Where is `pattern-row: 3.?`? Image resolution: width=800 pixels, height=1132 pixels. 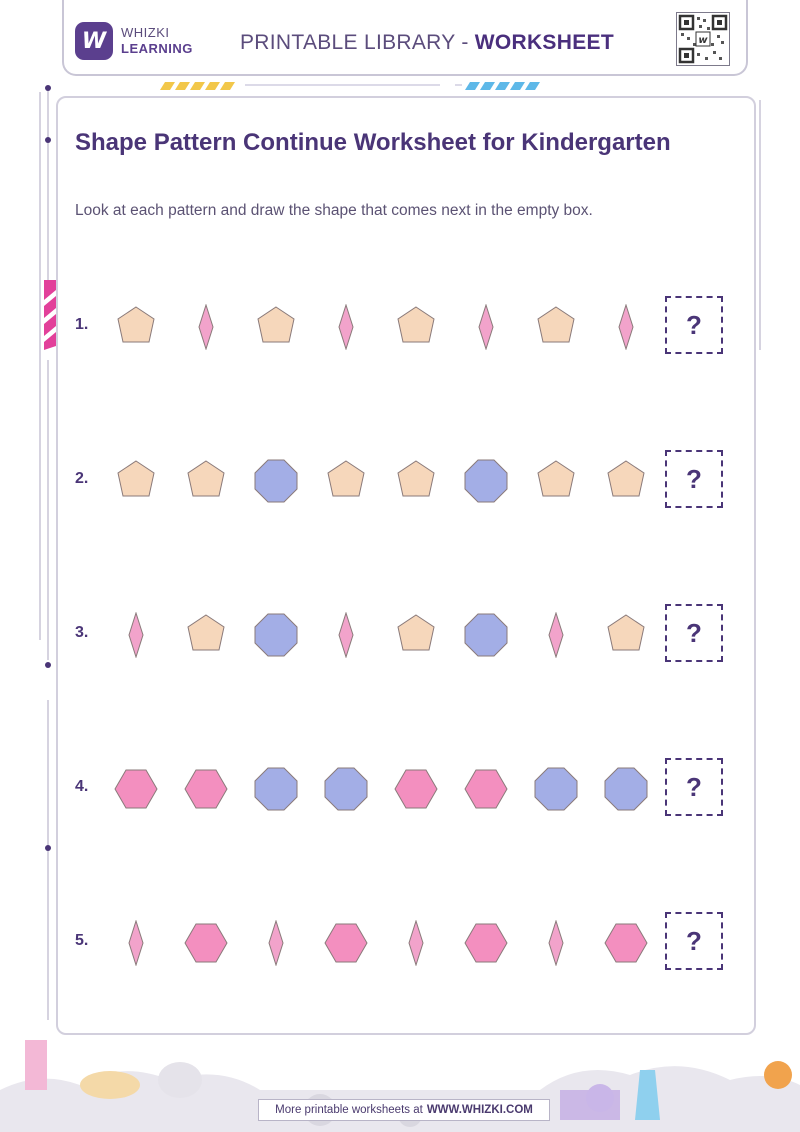 pattern-row: 3.? is located at coordinates (400, 635).